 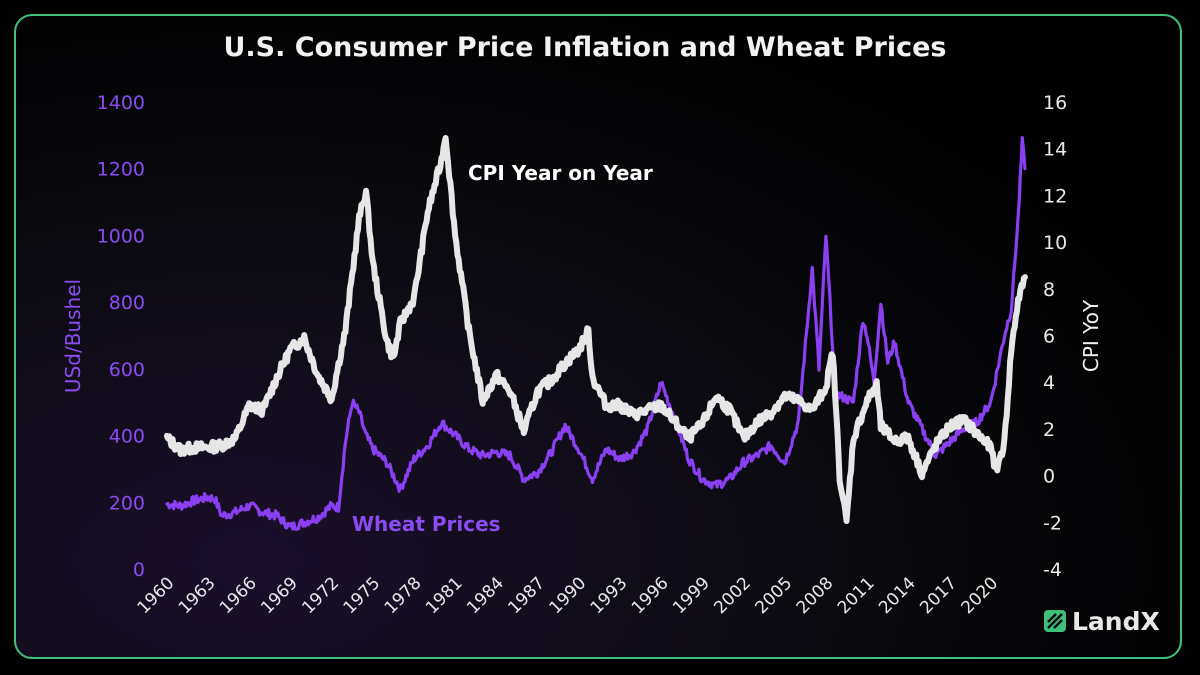 What do you see at coordinates (856, 595) in the screenshot?
I see `x-tick-17: 2011` at bounding box center [856, 595].